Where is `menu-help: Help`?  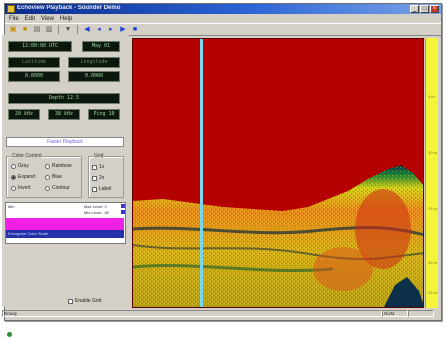
menu-help: Help is located at coordinates (66, 18).